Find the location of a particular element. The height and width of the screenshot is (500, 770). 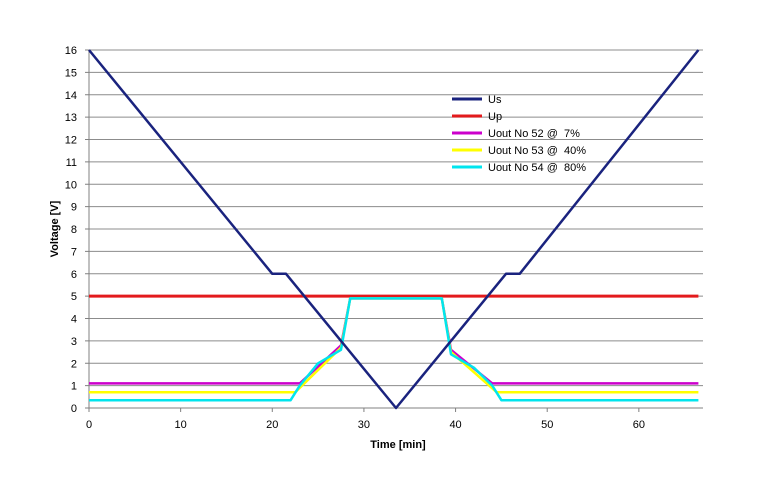

x-tick-label: 60 is located at coordinates (639, 425).